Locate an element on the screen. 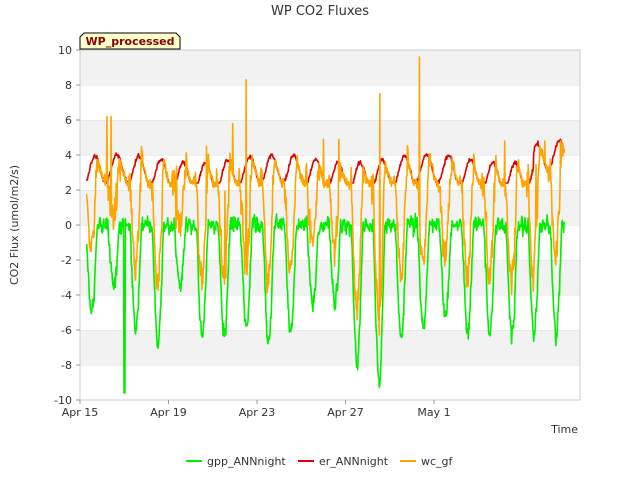 The image size is (640, 480). x-tick-label: Apr 27 is located at coordinates (345, 412).